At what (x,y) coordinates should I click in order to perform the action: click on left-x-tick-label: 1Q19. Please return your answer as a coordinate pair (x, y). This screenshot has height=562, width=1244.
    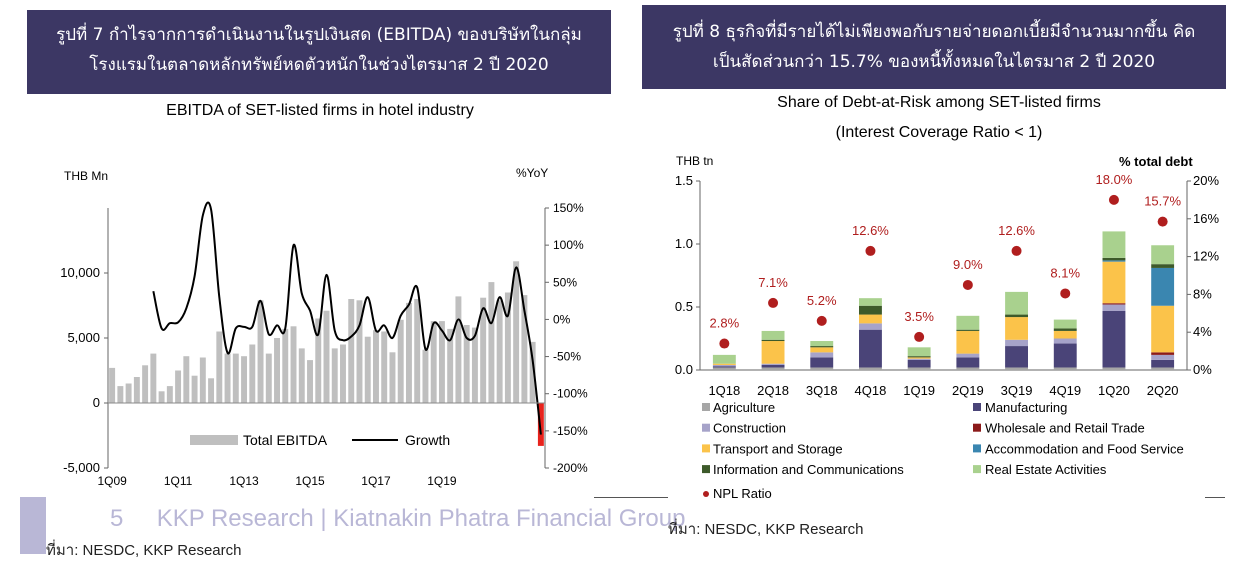
    Looking at the image, I should click on (442, 481).